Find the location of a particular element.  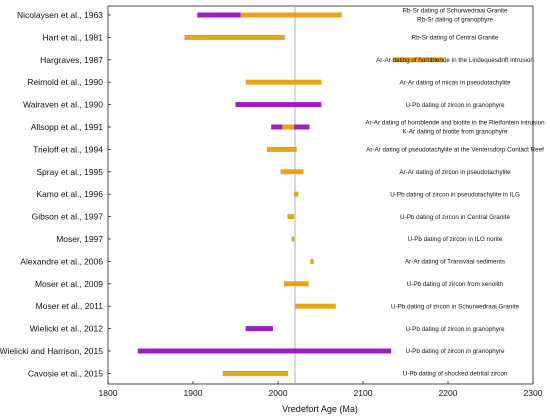

row-annotation: K-Ar dating of biotite from granophyre is located at coordinates (455, 132).